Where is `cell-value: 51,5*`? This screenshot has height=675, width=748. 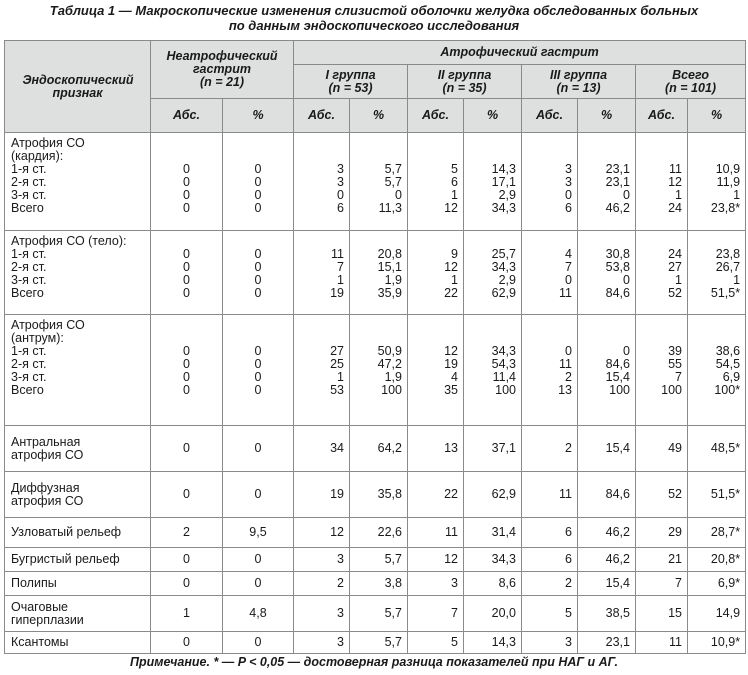 cell-value: 51,5* is located at coordinates (725, 293).